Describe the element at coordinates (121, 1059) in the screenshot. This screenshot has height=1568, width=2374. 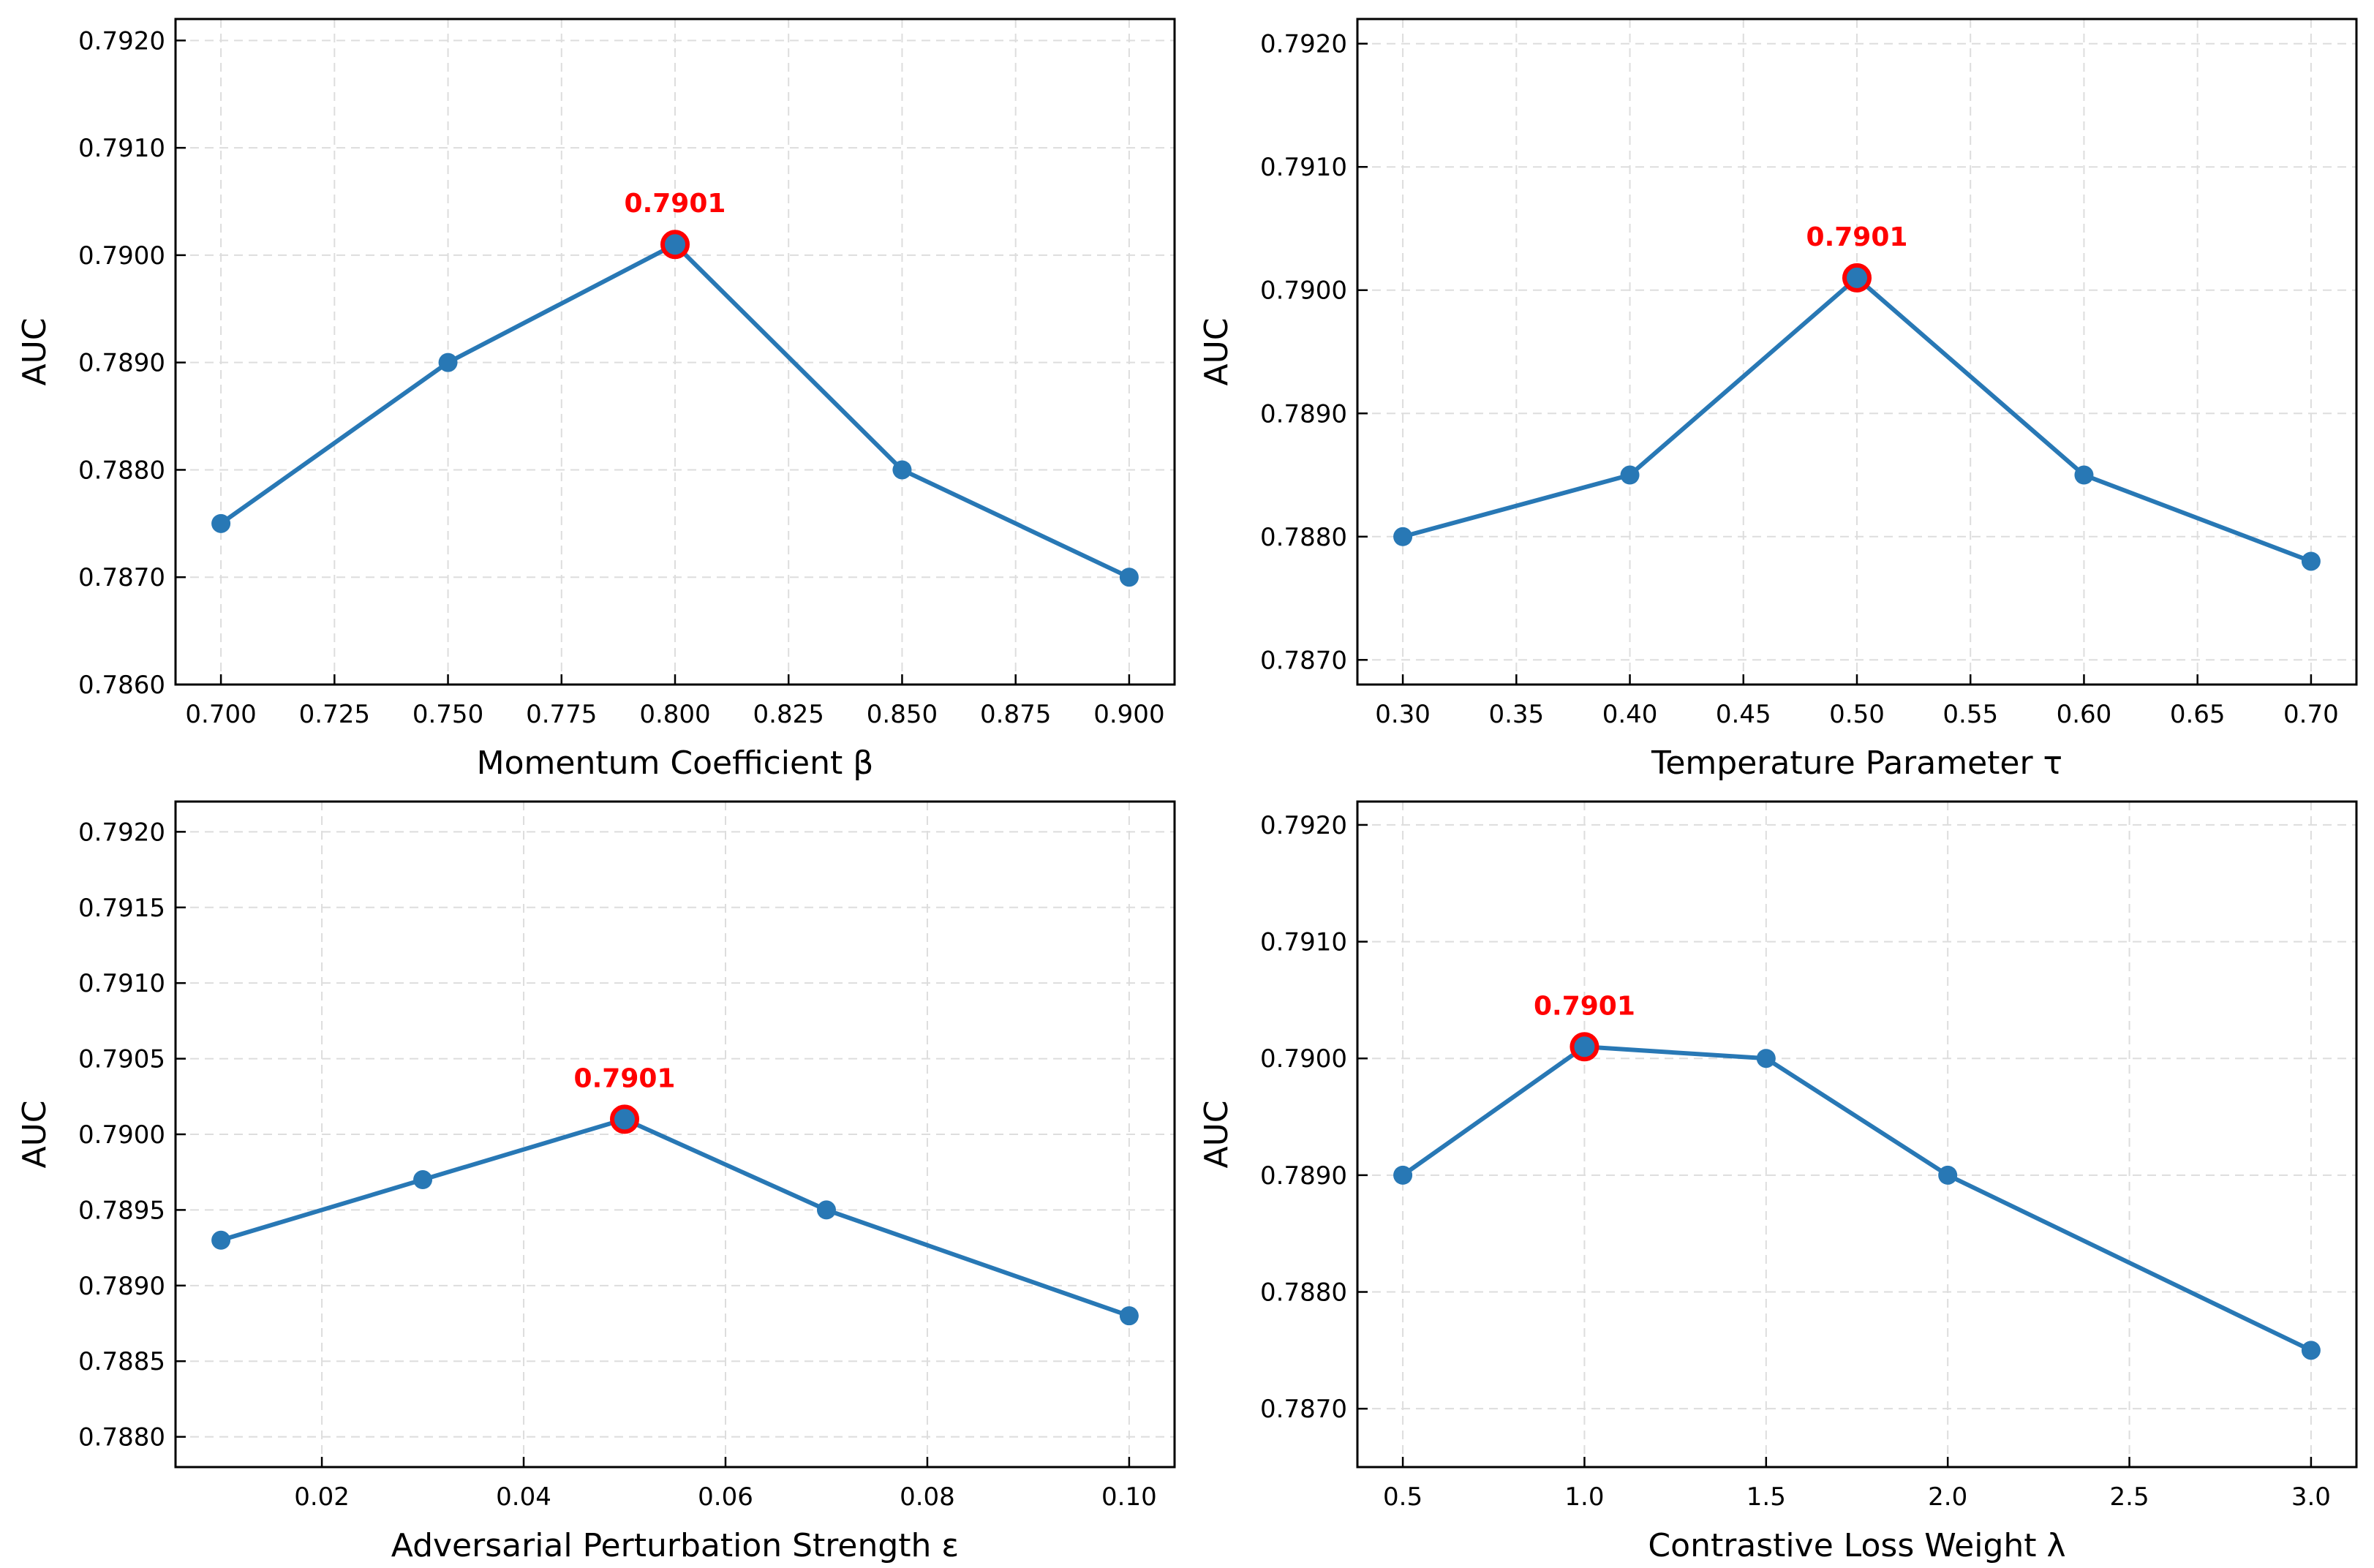
I see `y-tick-label: 0.7905` at that location.